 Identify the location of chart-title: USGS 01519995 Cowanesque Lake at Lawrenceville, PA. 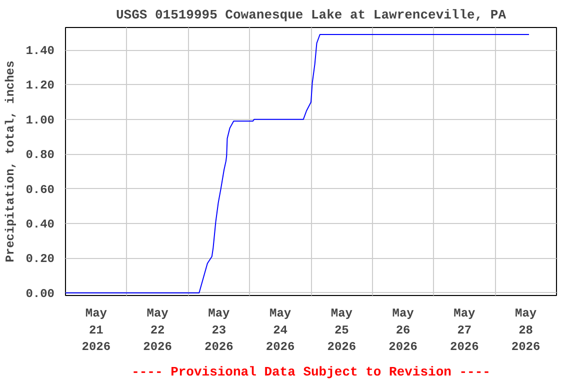
(311, 15).